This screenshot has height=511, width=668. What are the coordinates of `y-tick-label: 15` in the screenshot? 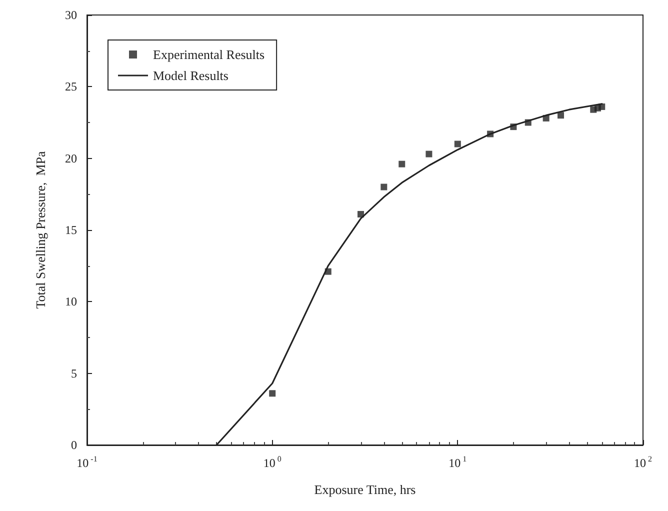 It's located at (71, 230).